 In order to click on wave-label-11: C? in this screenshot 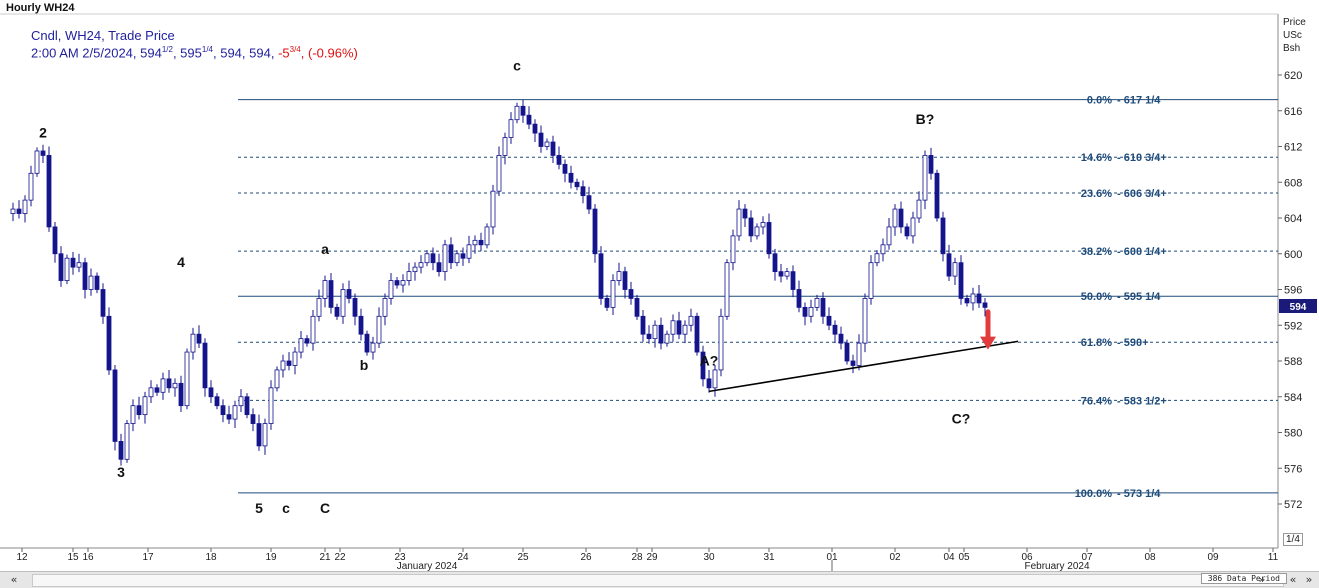, I will do `click(961, 419)`.